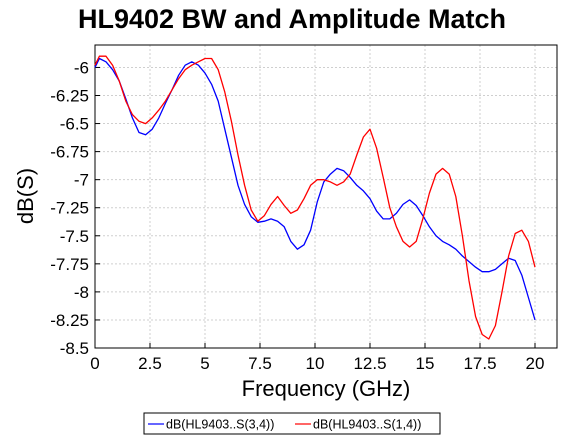  I want to click on y-tick-label: -6, so click(81, 67).